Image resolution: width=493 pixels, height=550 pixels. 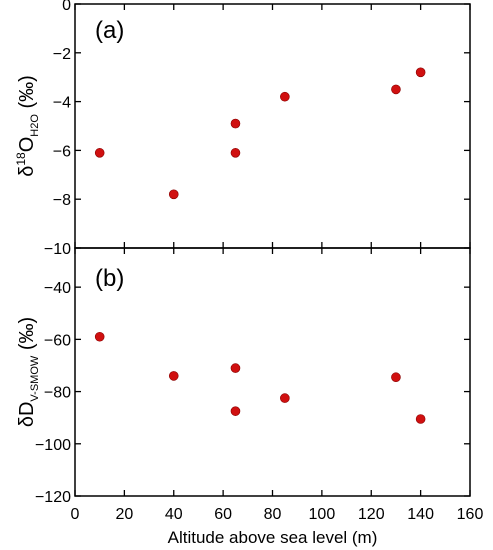 I want to click on x-tick-label: 40, so click(x=174, y=514).